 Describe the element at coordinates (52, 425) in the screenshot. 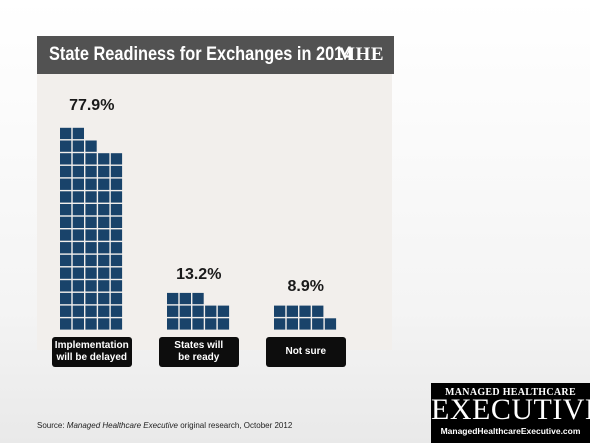

I see `source-prefix: Source:` at that location.